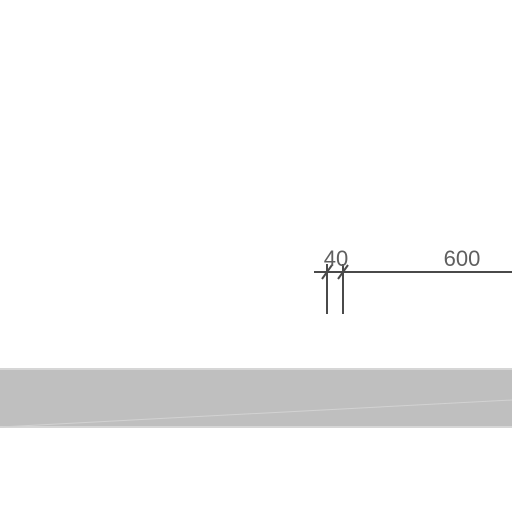 This screenshot has height=512, width=512. I want to click on slab-diagonal-line, so click(256, 413).